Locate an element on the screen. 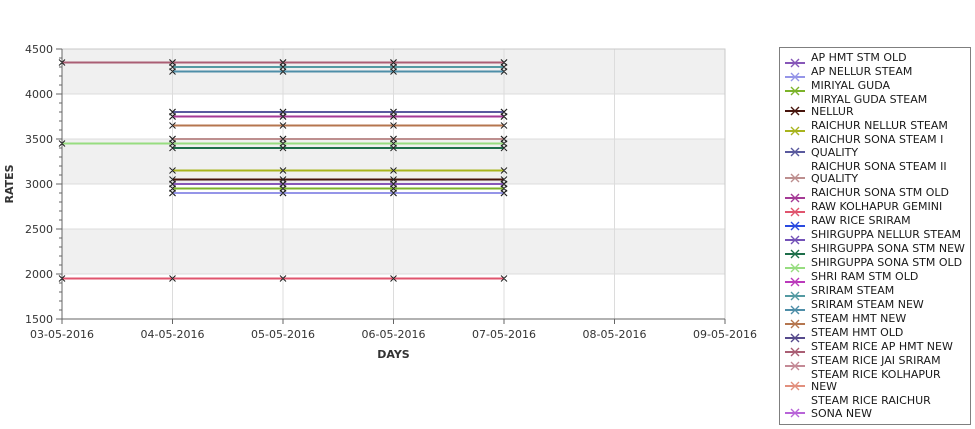 This screenshot has width=975, height=429. legend-item-raw-kolhapur-gemini: RAW KOLHAPUR GEMINI is located at coordinates (875, 208).